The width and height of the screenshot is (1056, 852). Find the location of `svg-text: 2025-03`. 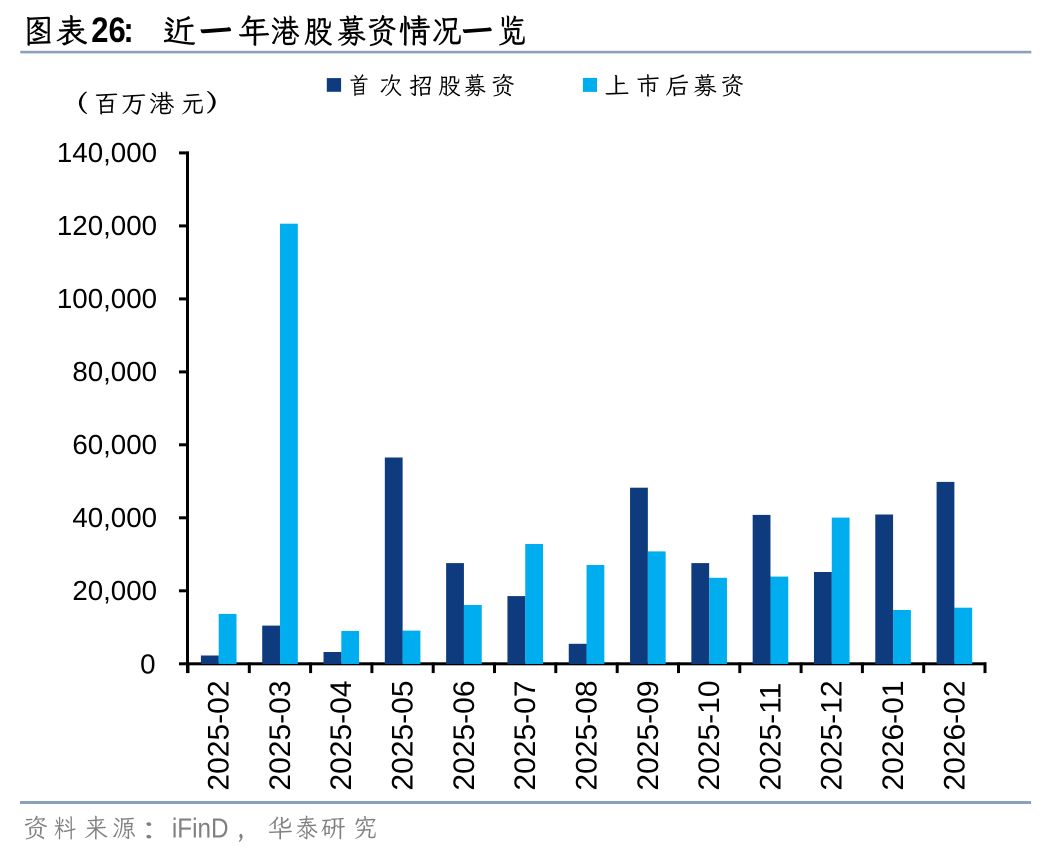

svg-text: 2025-03 is located at coordinates (280, 735).